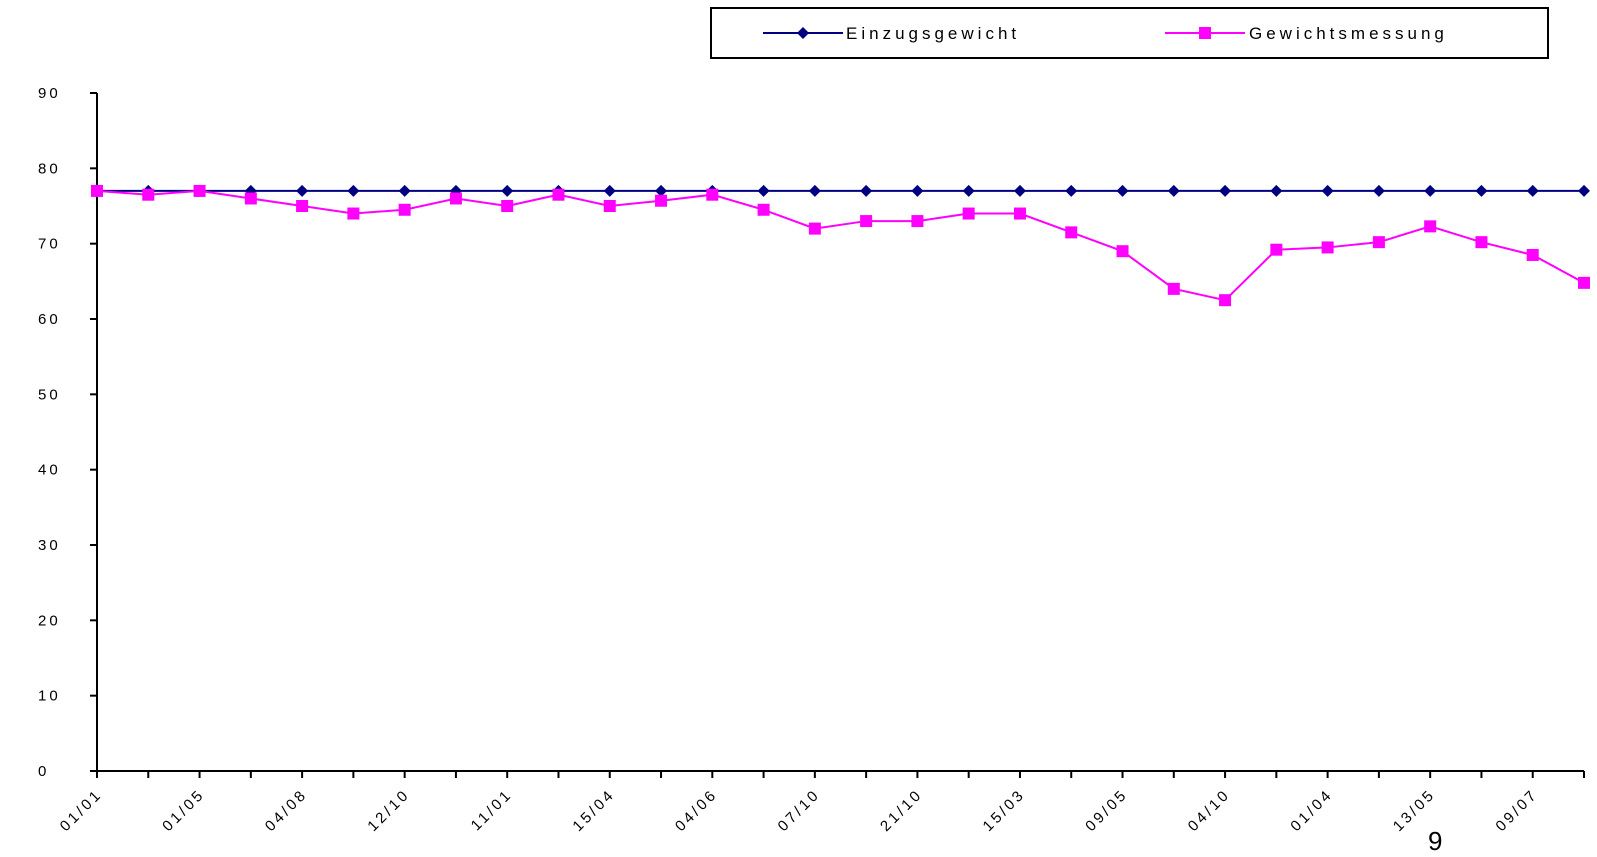 This screenshot has width=1597, height=857. What do you see at coordinates (1106, 810) in the screenshot?
I see `x-tick-label: 09/05` at bounding box center [1106, 810].